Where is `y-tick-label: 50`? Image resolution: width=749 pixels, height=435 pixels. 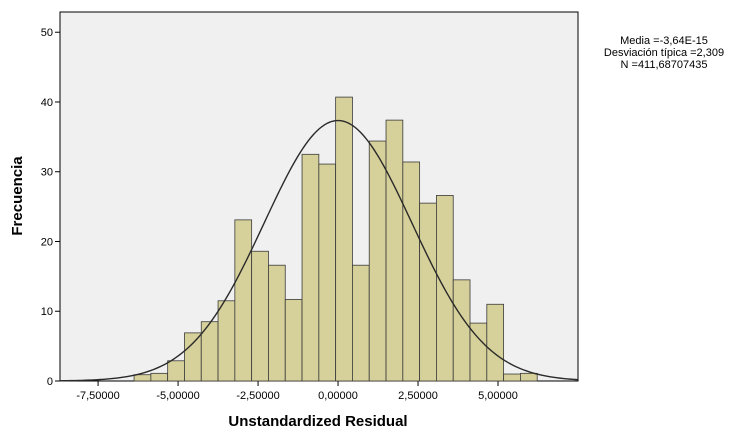 y-tick-label: 50 is located at coordinates (47, 33).